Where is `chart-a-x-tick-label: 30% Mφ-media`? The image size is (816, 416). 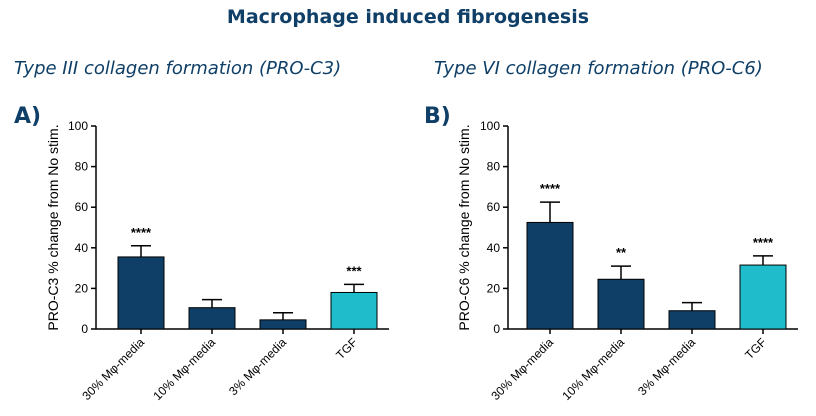
chart-a-x-tick-label: 30% Mφ-media is located at coordinates (113, 369).